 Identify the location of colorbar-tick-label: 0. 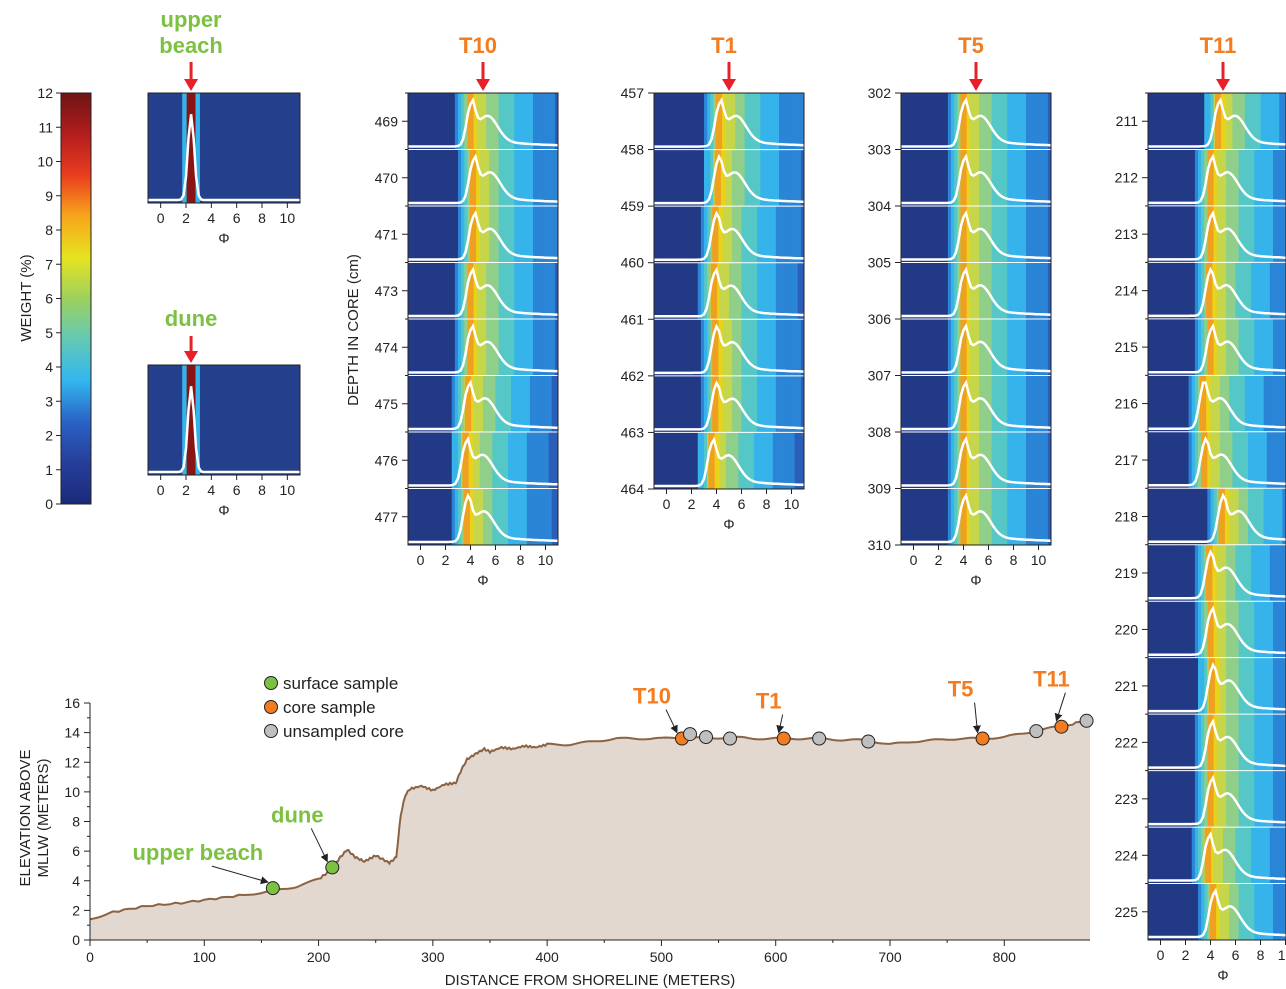
(49, 504).